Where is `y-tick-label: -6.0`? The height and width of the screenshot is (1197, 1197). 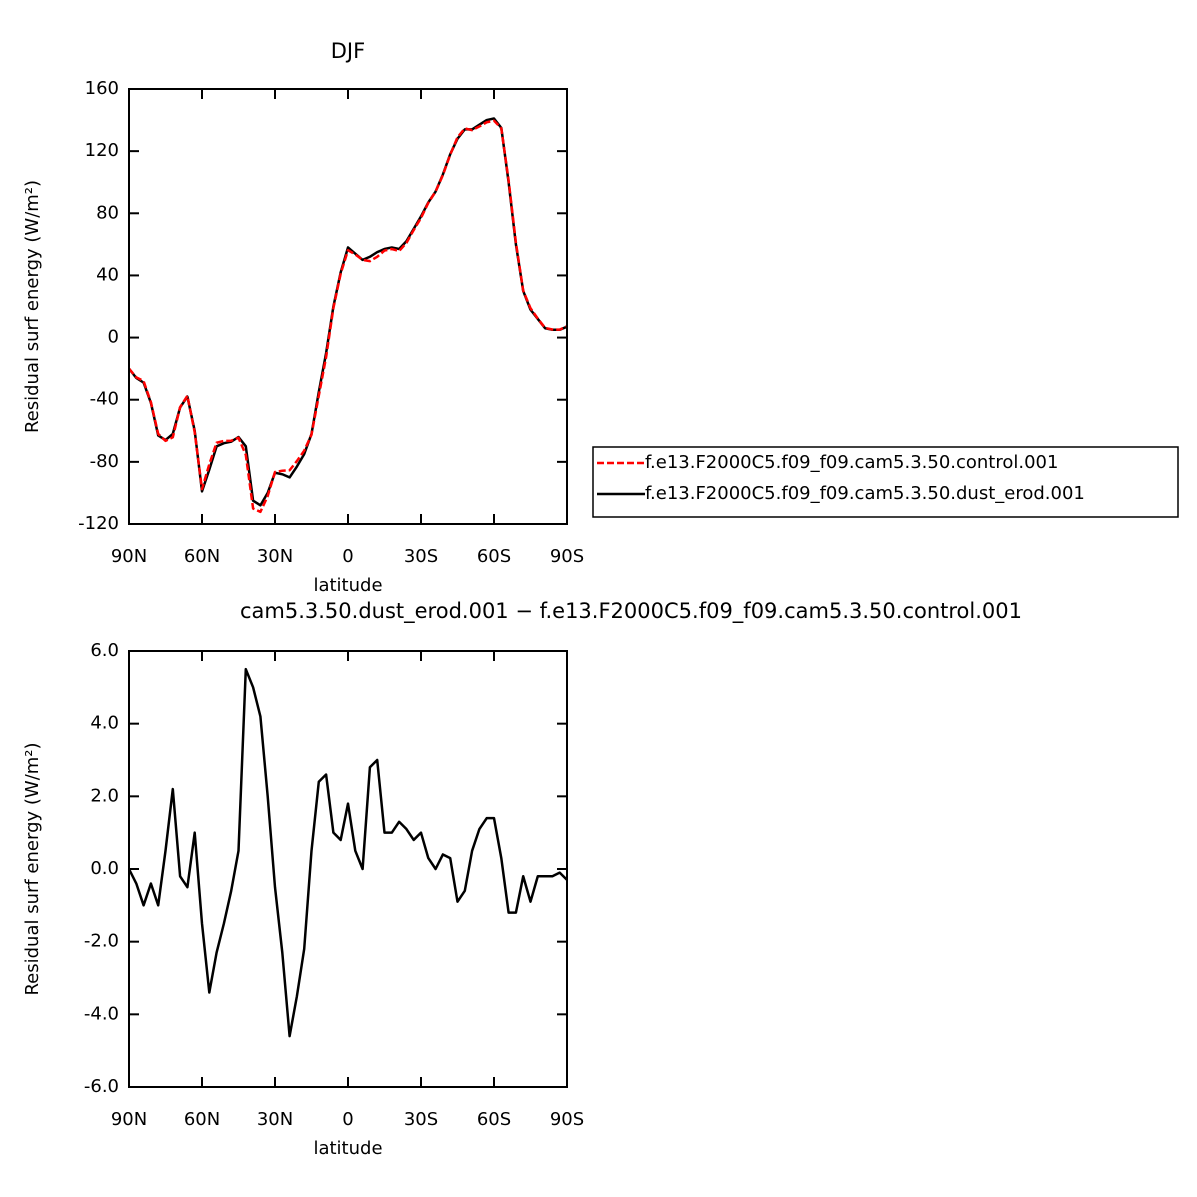
y-tick-label: -6.0 is located at coordinates (101, 1086).